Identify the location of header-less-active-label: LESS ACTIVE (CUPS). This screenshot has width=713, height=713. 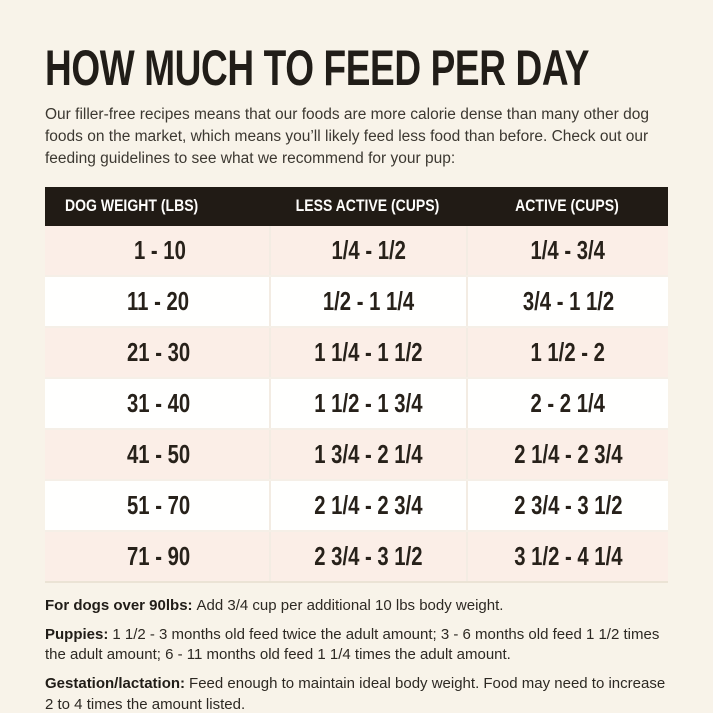
(367, 206).